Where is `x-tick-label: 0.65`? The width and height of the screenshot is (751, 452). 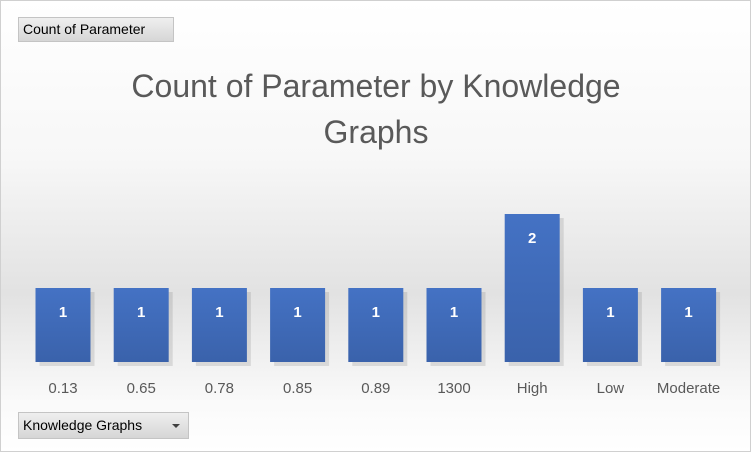 x-tick-label: 0.65 is located at coordinates (141, 388).